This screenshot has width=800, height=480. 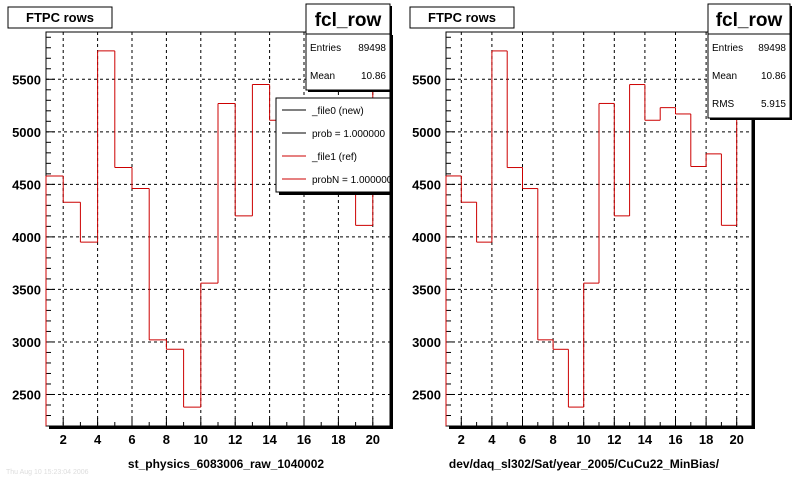 What do you see at coordinates (723, 104) in the screenshot?
I see `stats-label: RMS` at bounding box center [723, 104].